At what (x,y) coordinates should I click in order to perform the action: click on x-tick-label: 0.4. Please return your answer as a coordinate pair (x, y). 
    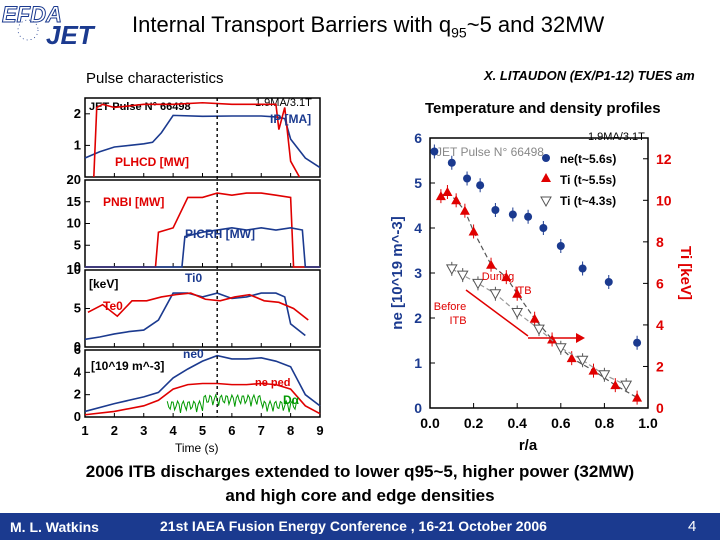
    Looking at the image, I should click on (517, 423).